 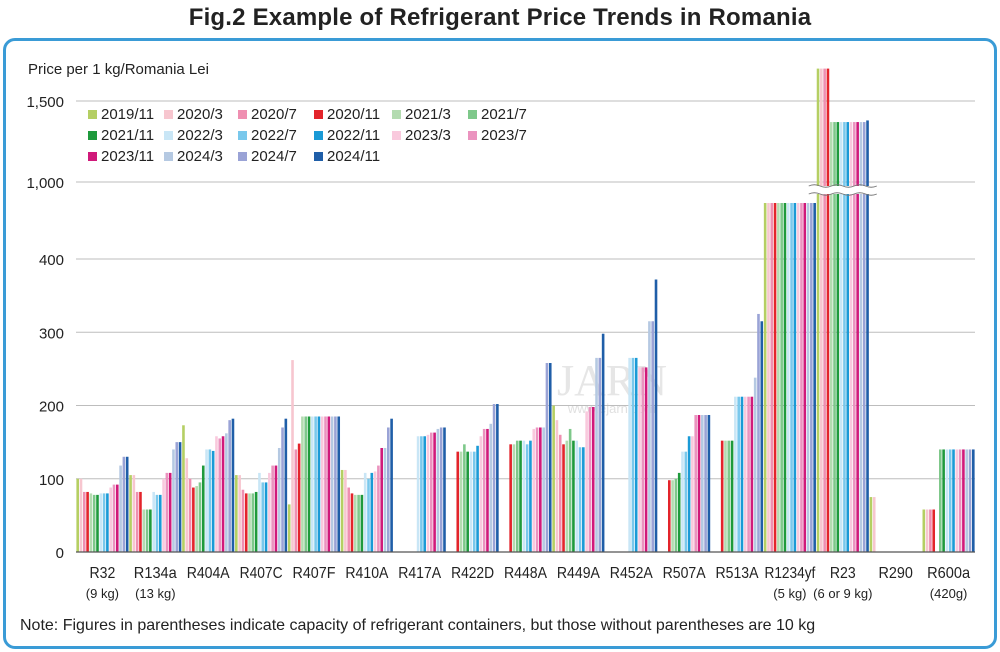 I want to click on legend-label: 2024/3, so click(x=200, y=156).